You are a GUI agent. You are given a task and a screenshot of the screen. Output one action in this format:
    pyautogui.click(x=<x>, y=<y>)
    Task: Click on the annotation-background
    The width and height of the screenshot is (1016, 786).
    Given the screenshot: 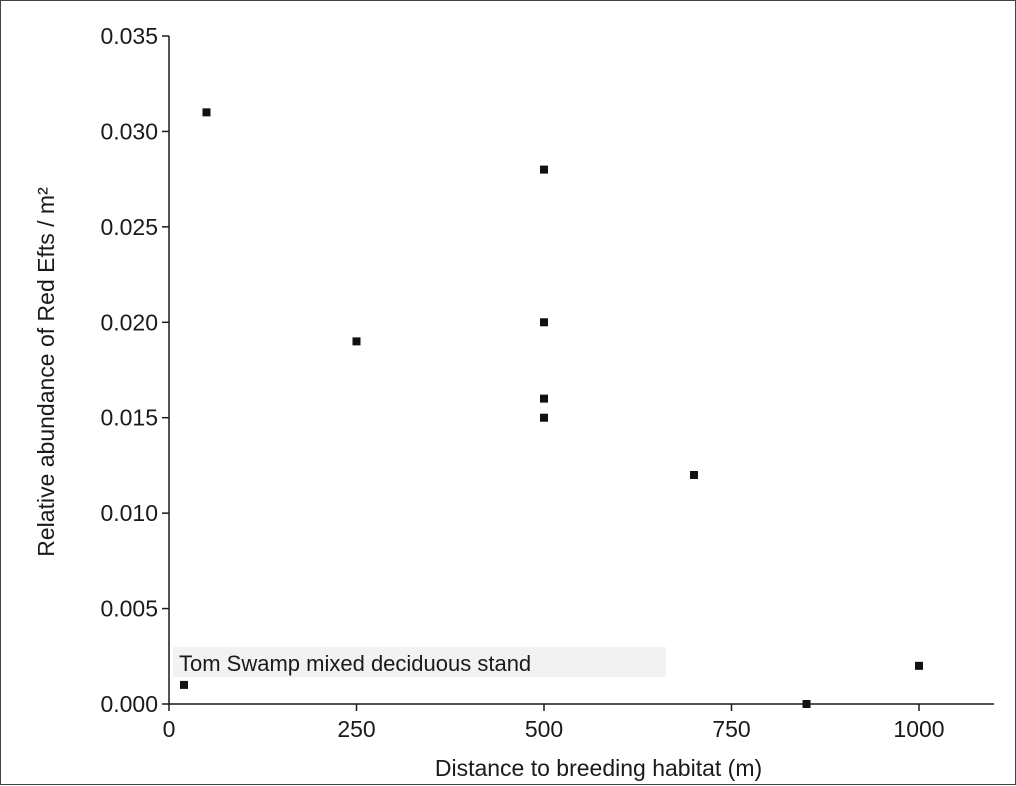 What is the action you would take?
    pyautogui.click(x=419, y=662)
    